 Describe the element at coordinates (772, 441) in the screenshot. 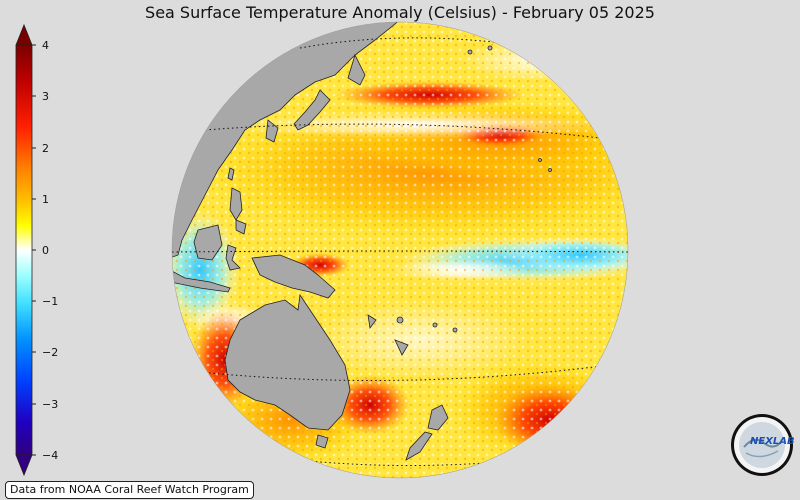

I see `logo-text: NEXLAB` at that location.